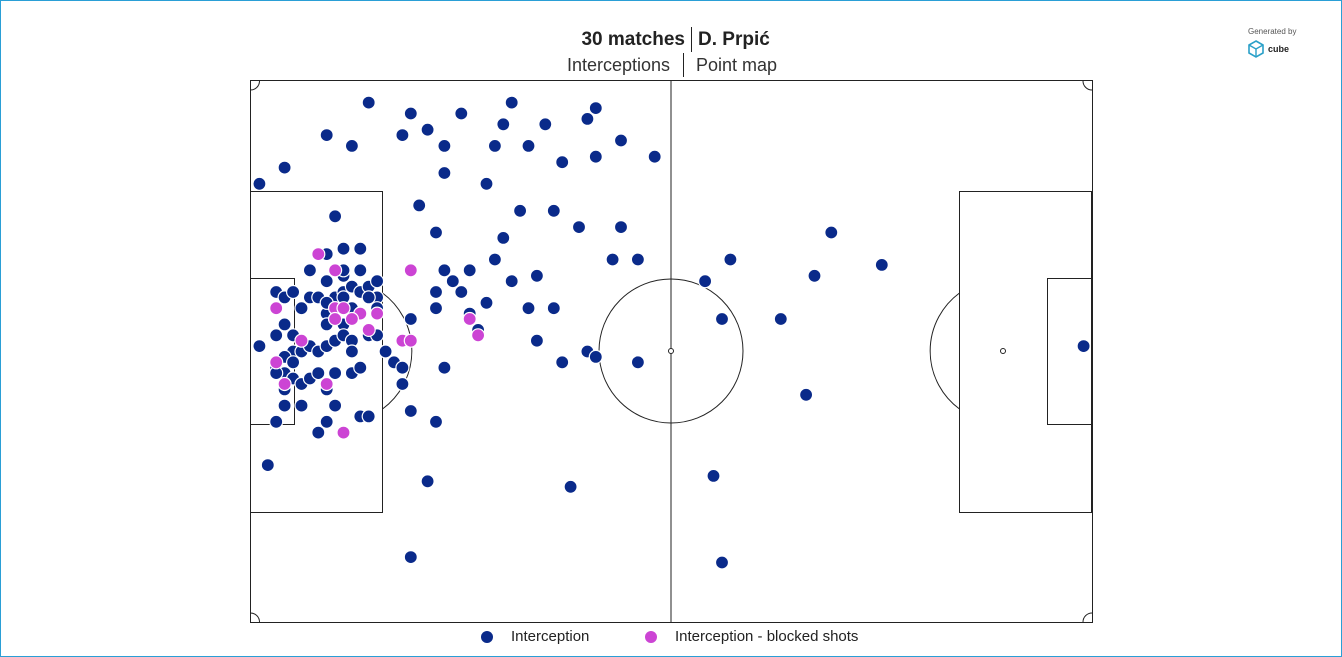 This screenshot has height=657, width=1342. I want to click on matches-count: 30 matches, so click(633, 39).